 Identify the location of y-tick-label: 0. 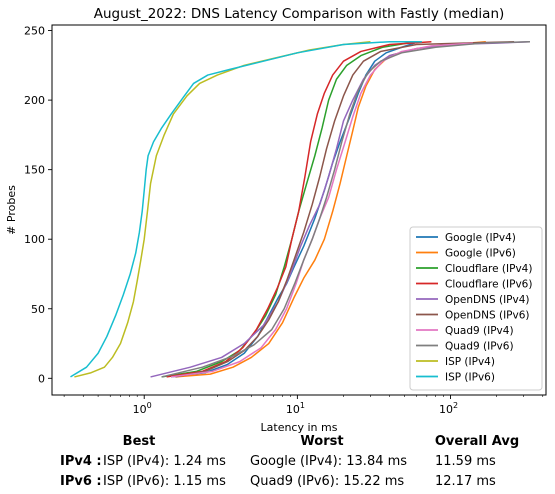
(41, 378).